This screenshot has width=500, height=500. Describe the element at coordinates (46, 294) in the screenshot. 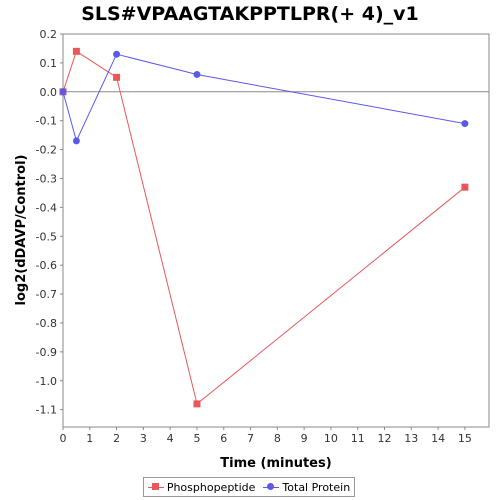

I see `y-tick-label: -0.7` at that location.